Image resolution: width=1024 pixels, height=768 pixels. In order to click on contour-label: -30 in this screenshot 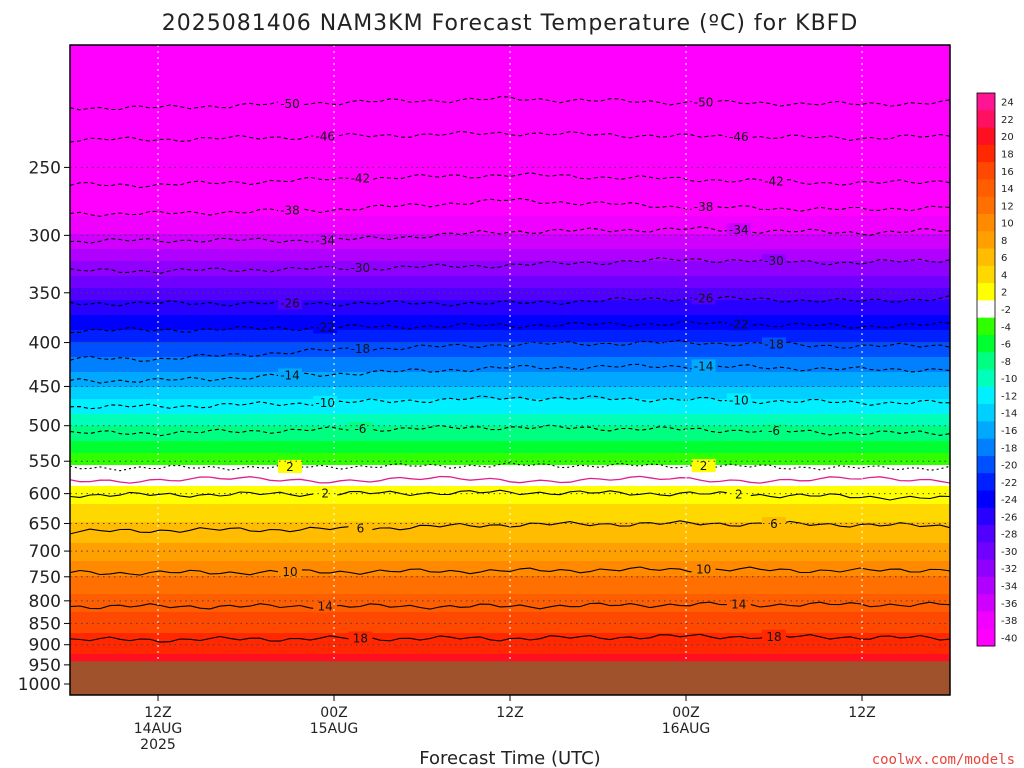, I will do `click(774, 261)`.